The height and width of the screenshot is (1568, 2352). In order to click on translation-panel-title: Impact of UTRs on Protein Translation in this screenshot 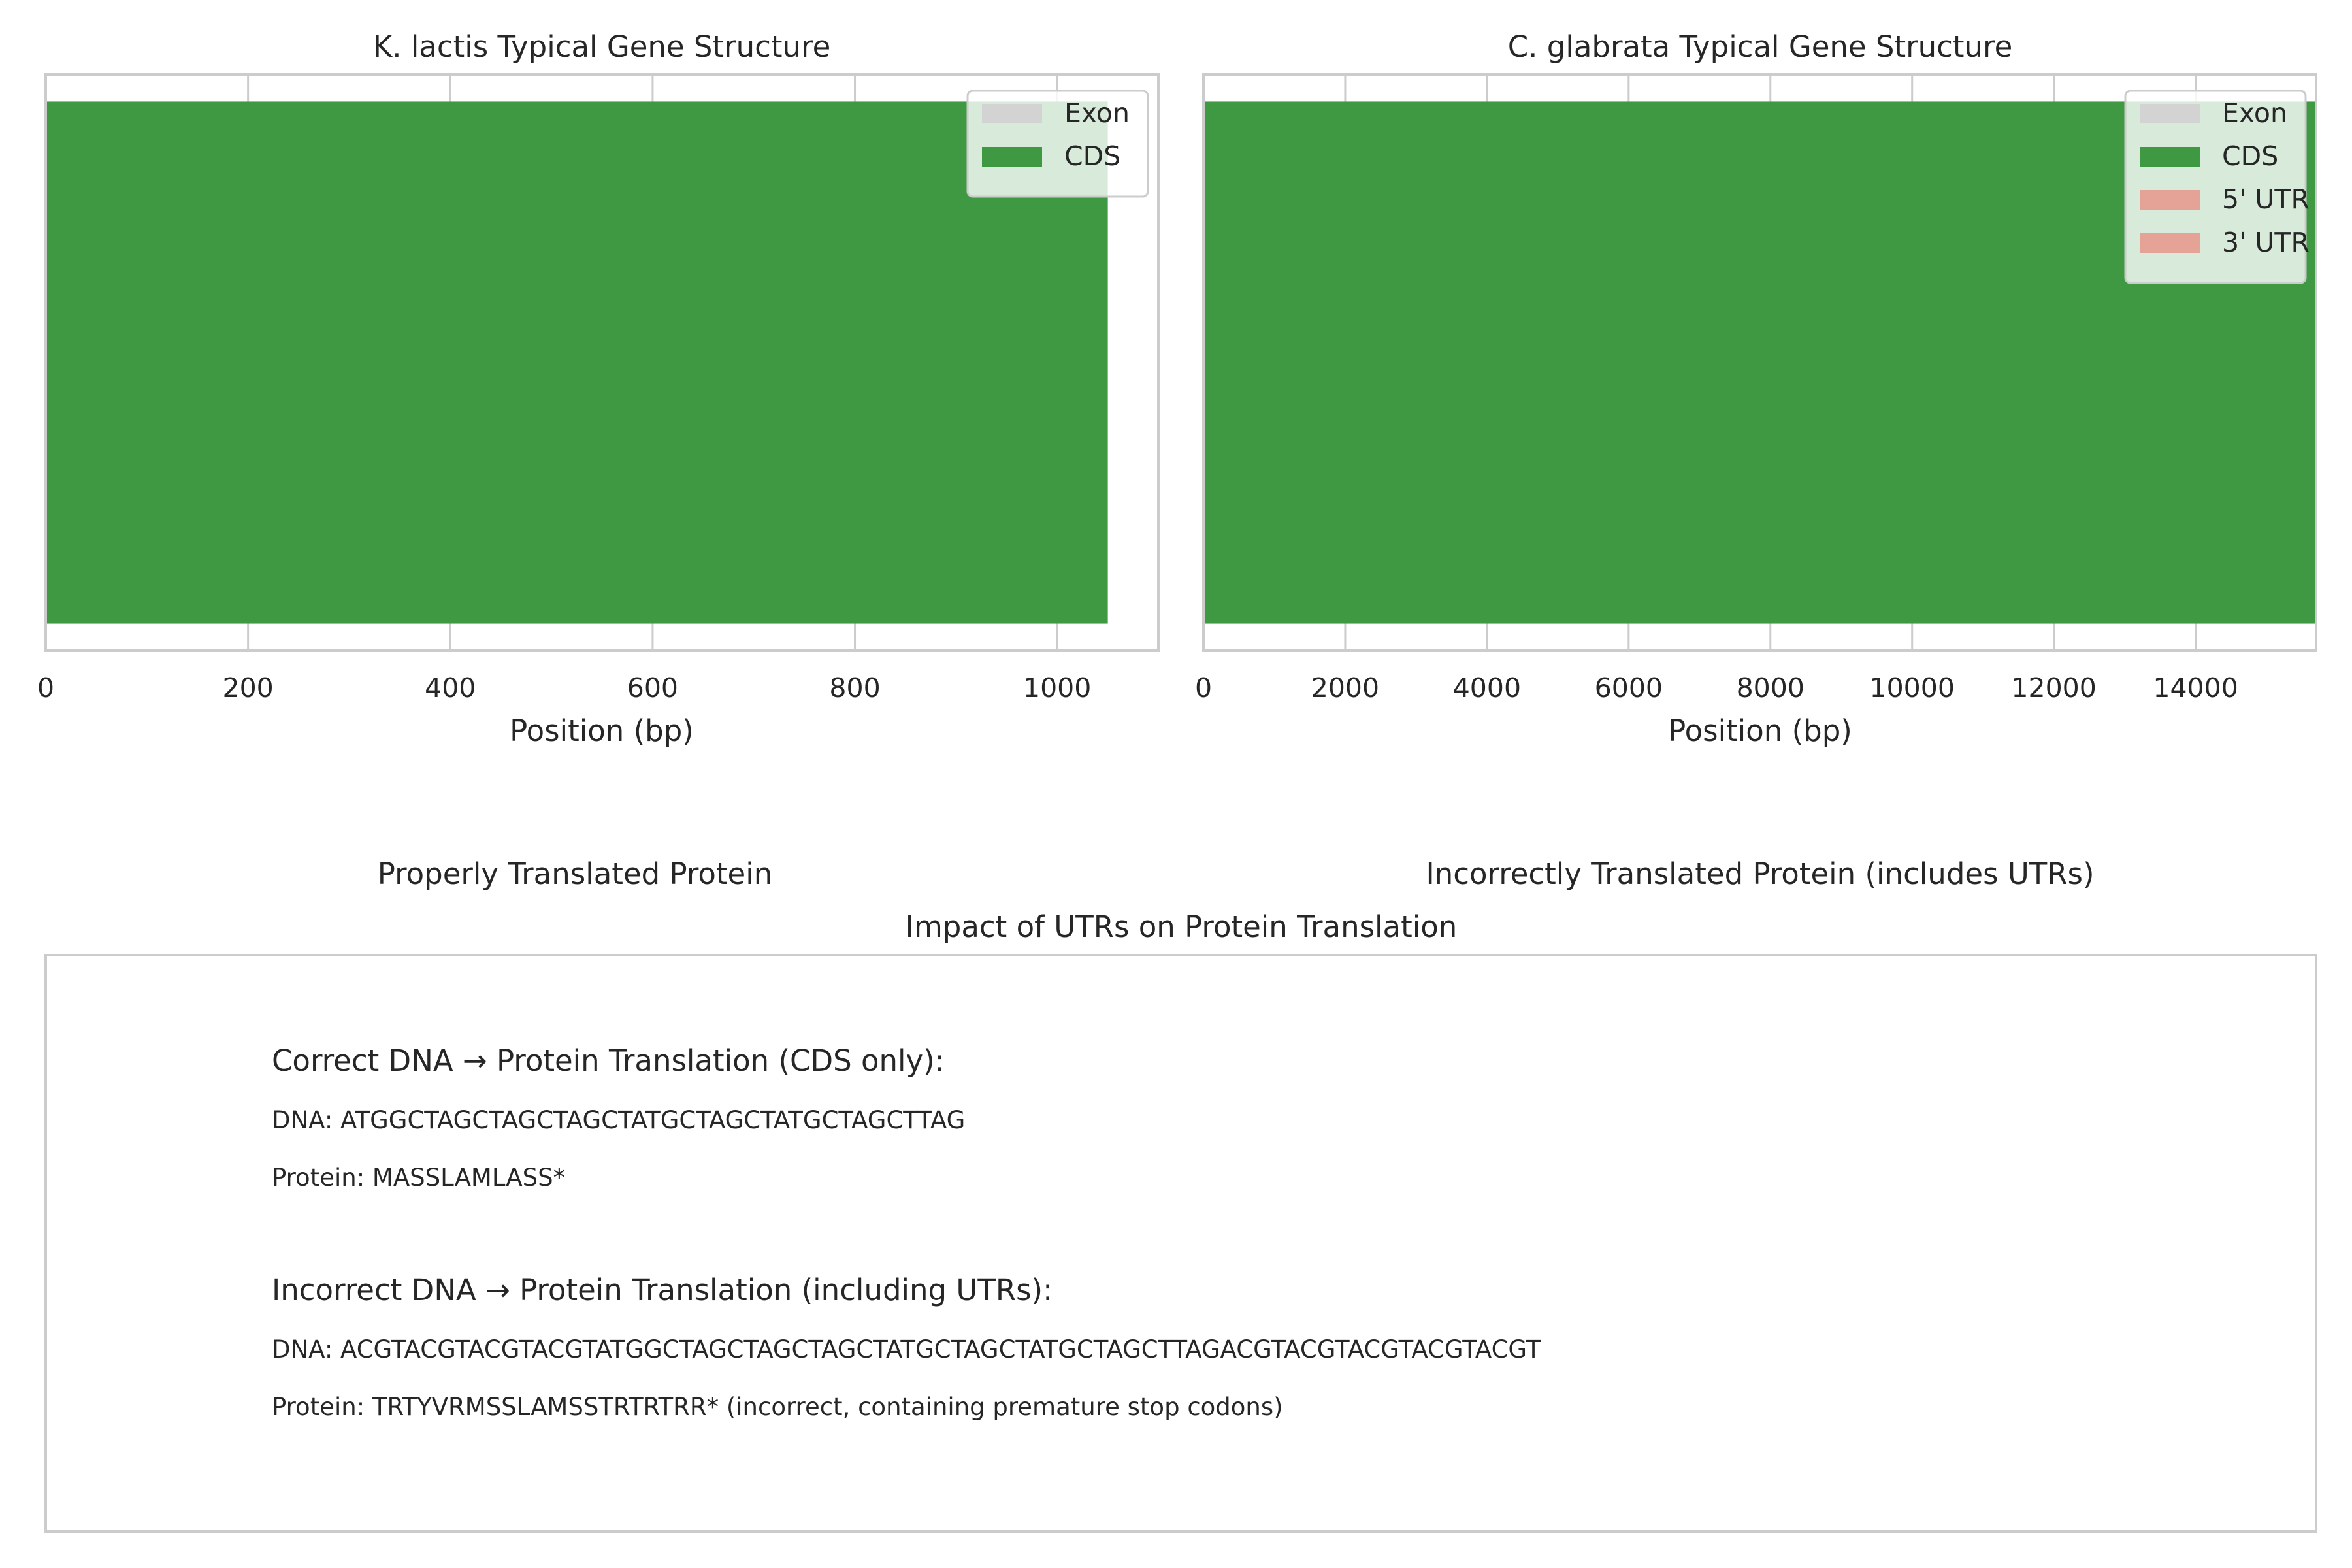, I will do `click(1182, 926)`.